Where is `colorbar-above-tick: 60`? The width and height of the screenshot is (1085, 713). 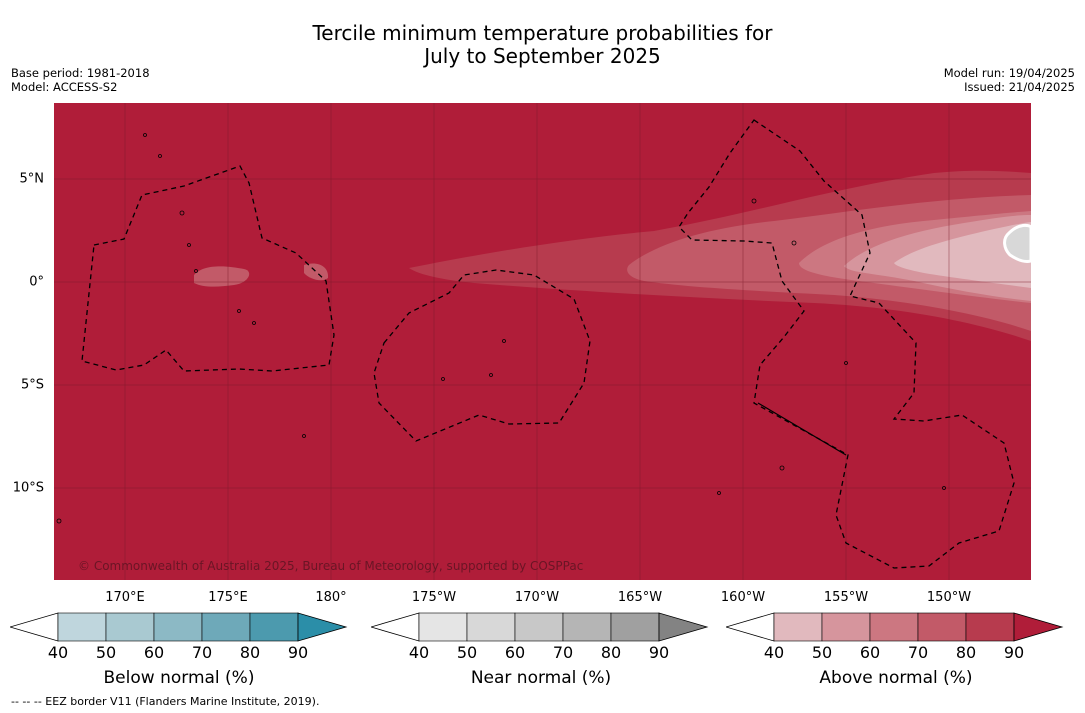
colorbar-above-tick: 60 is located at coordinates (870, 652).